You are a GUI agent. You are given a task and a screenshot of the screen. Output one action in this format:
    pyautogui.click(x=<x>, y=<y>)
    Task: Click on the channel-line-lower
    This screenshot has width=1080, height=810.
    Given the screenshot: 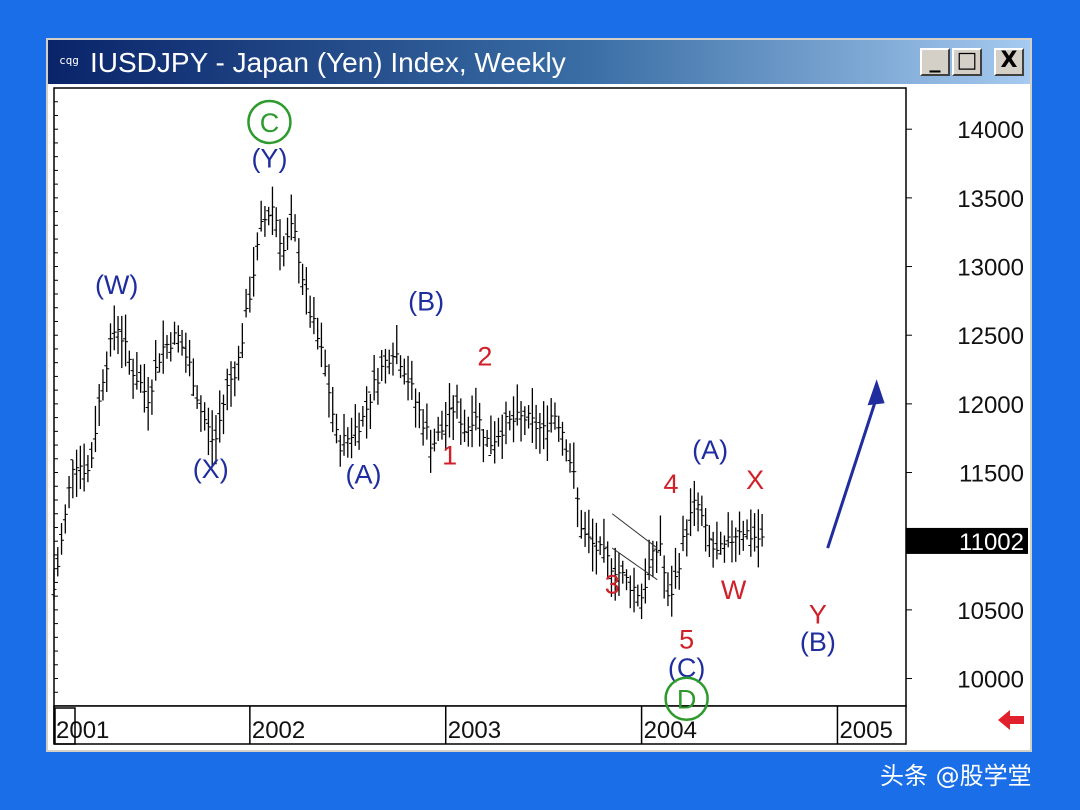 What is the action you would take?
    pyautogui.click(x=634, y=564)
    